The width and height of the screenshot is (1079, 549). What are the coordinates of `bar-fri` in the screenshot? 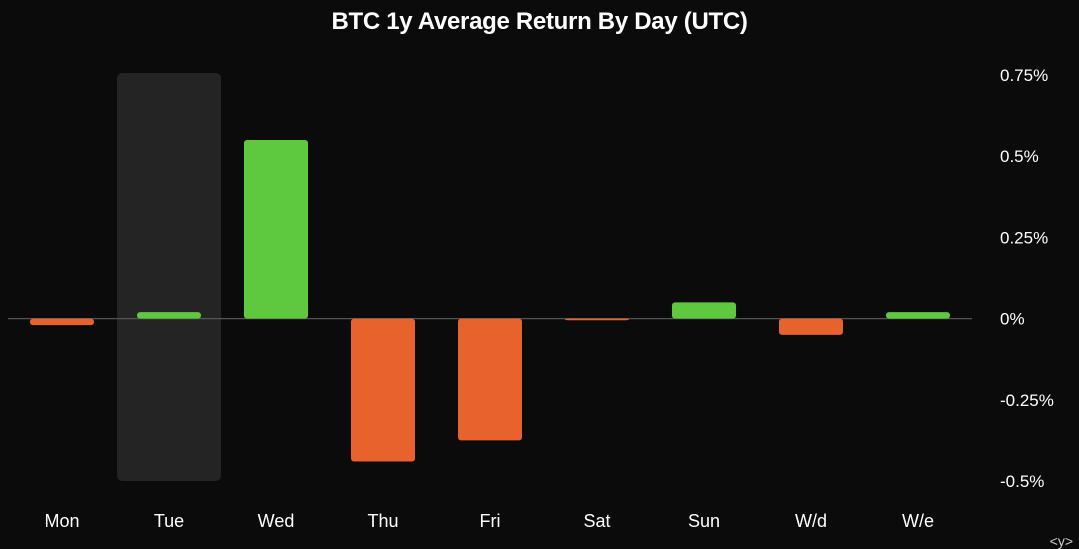 It's located at (490, 379).